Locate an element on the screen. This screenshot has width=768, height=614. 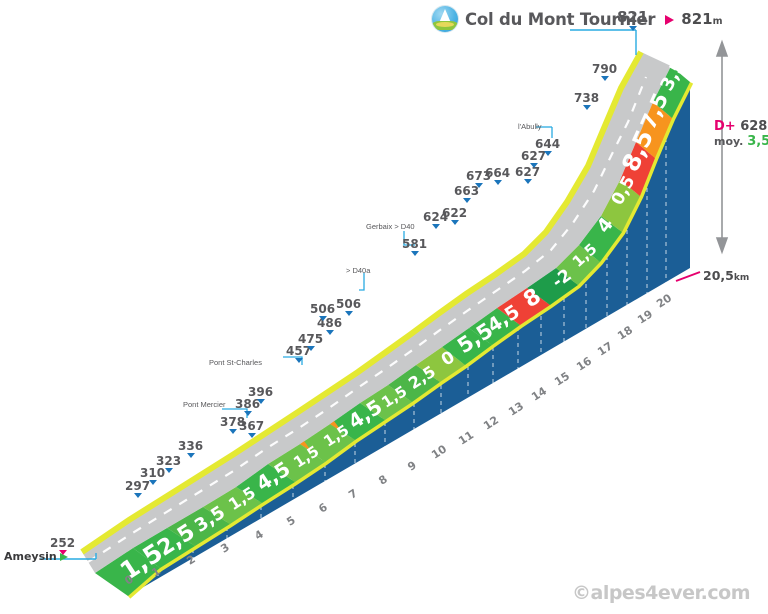
poi-label: l'Abully is located at coordinates (530, 126).